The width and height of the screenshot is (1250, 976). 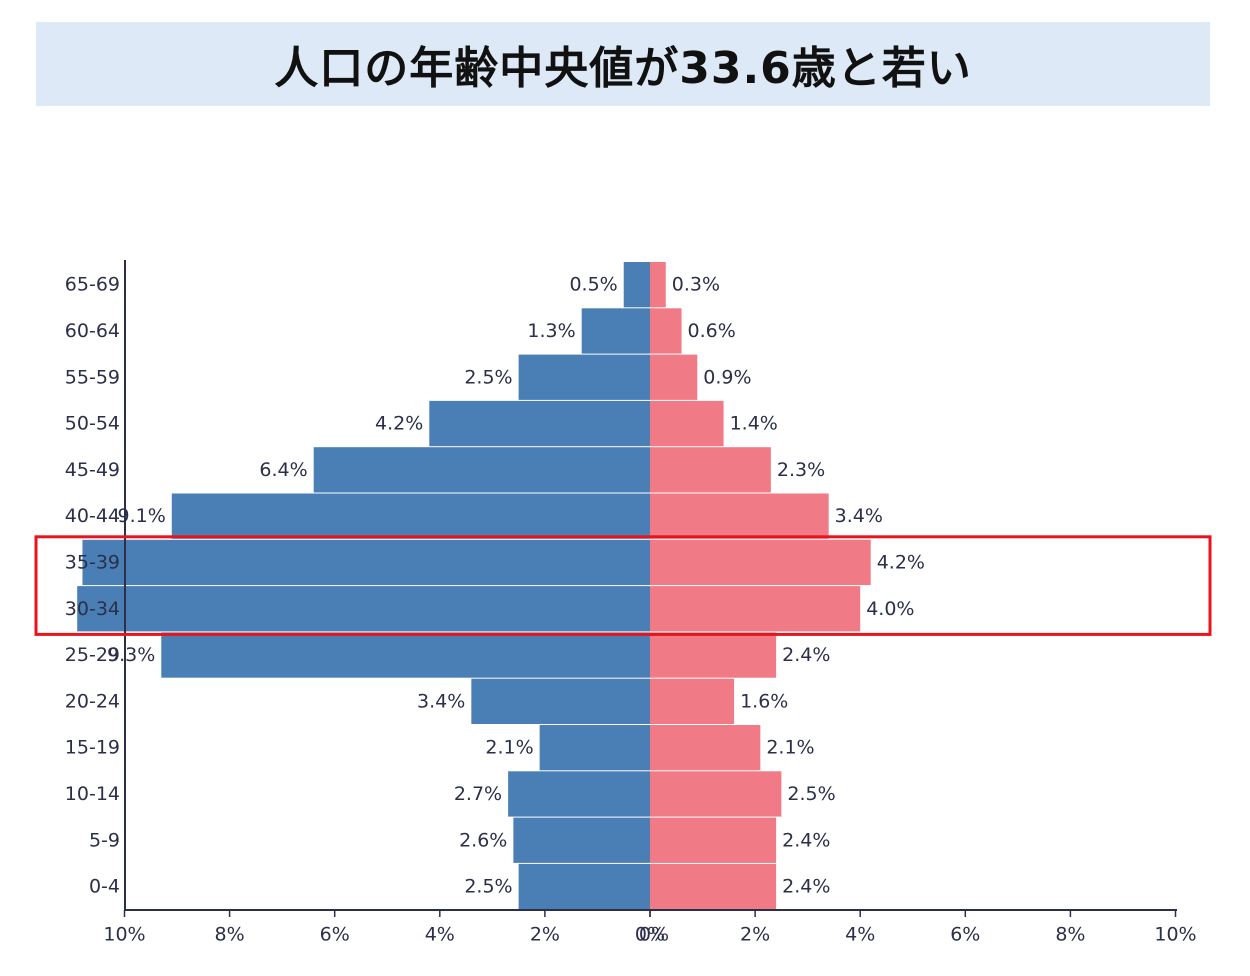 What do you see at coordinates (483, 840) in the screenshot?
I see `data-label-left-5-9: 2.6%` at bounding box center [483, 840].